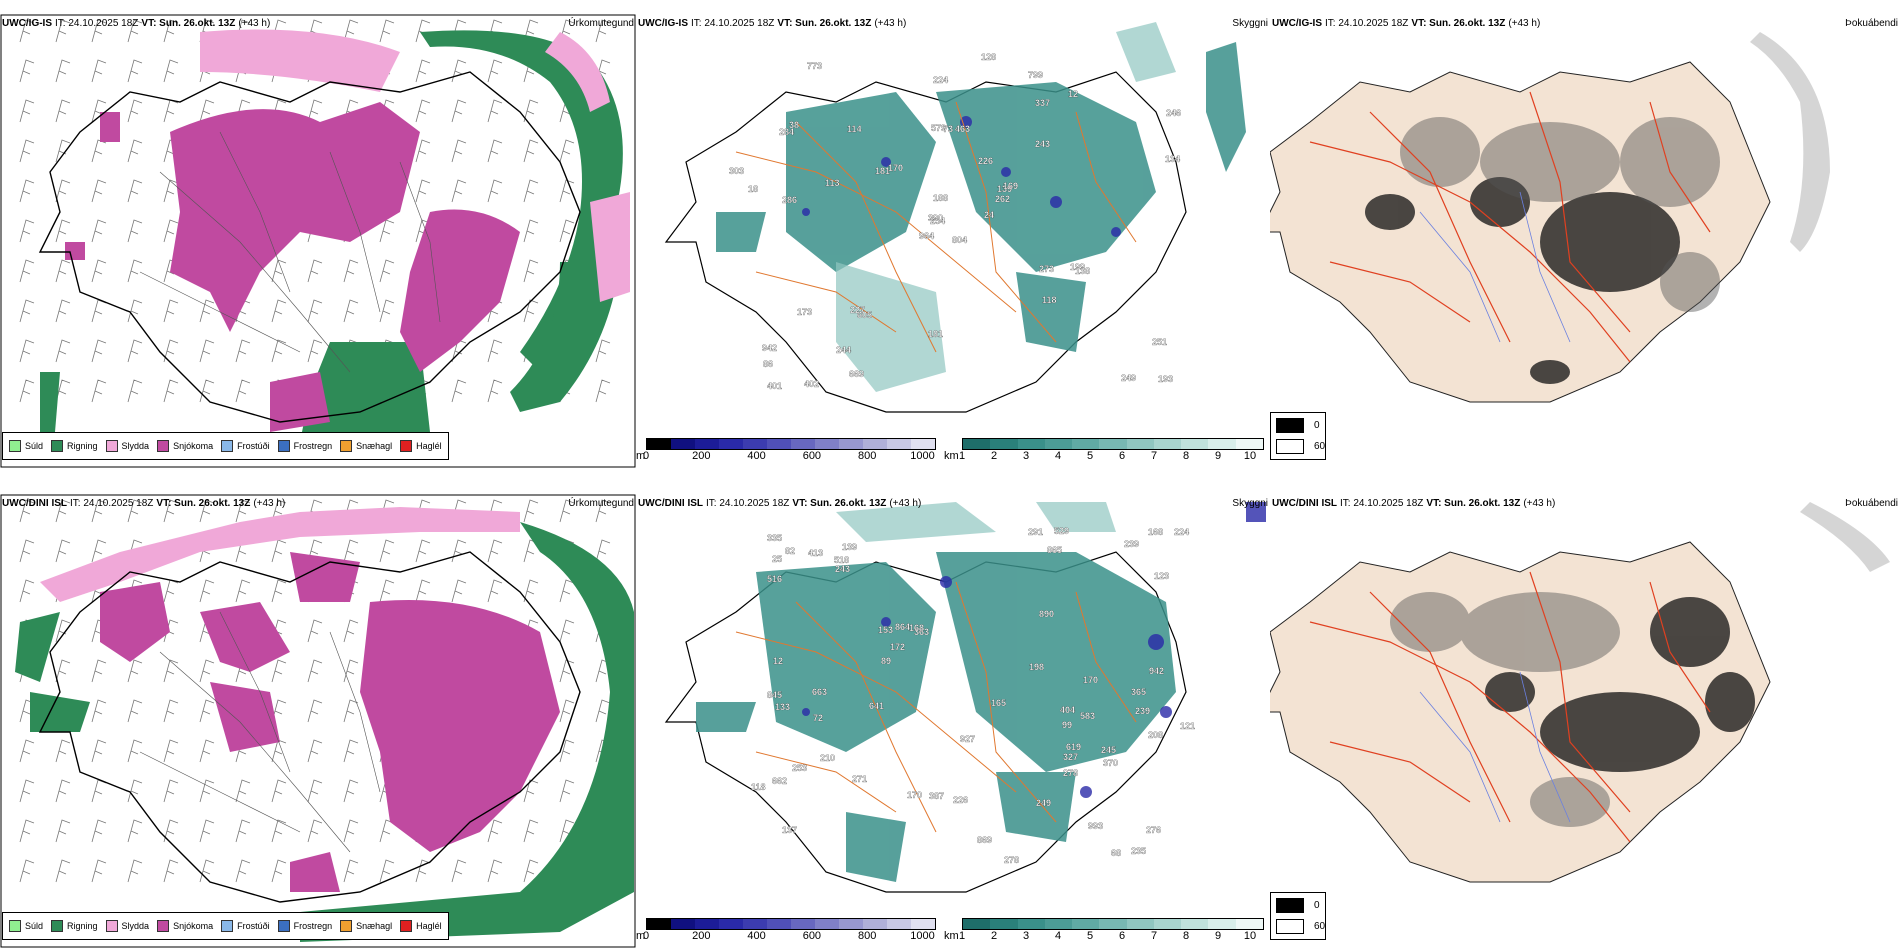 The width and height of the screenshot is (1900, 950). What do you see at coordinates (253, 926) in the screenshot?
I see `legend-label: Frostúði` at bounding box center [253, 926].